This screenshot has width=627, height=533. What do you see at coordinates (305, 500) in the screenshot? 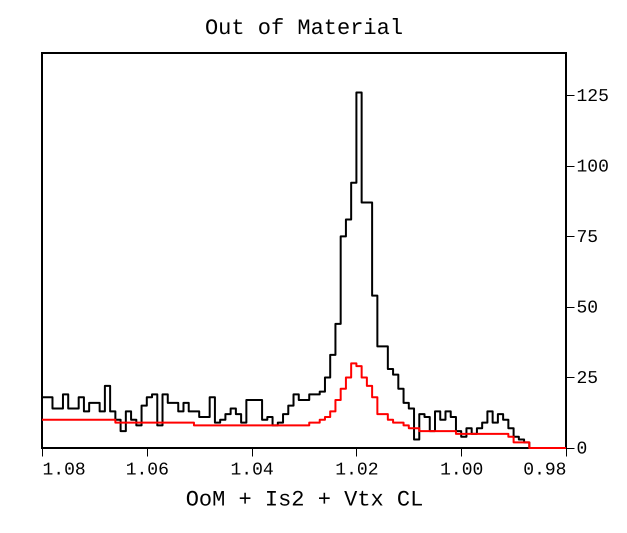
I see `x-axis-title: OoM + Is2 + Vtx CL` at bounding box center [305, 500].